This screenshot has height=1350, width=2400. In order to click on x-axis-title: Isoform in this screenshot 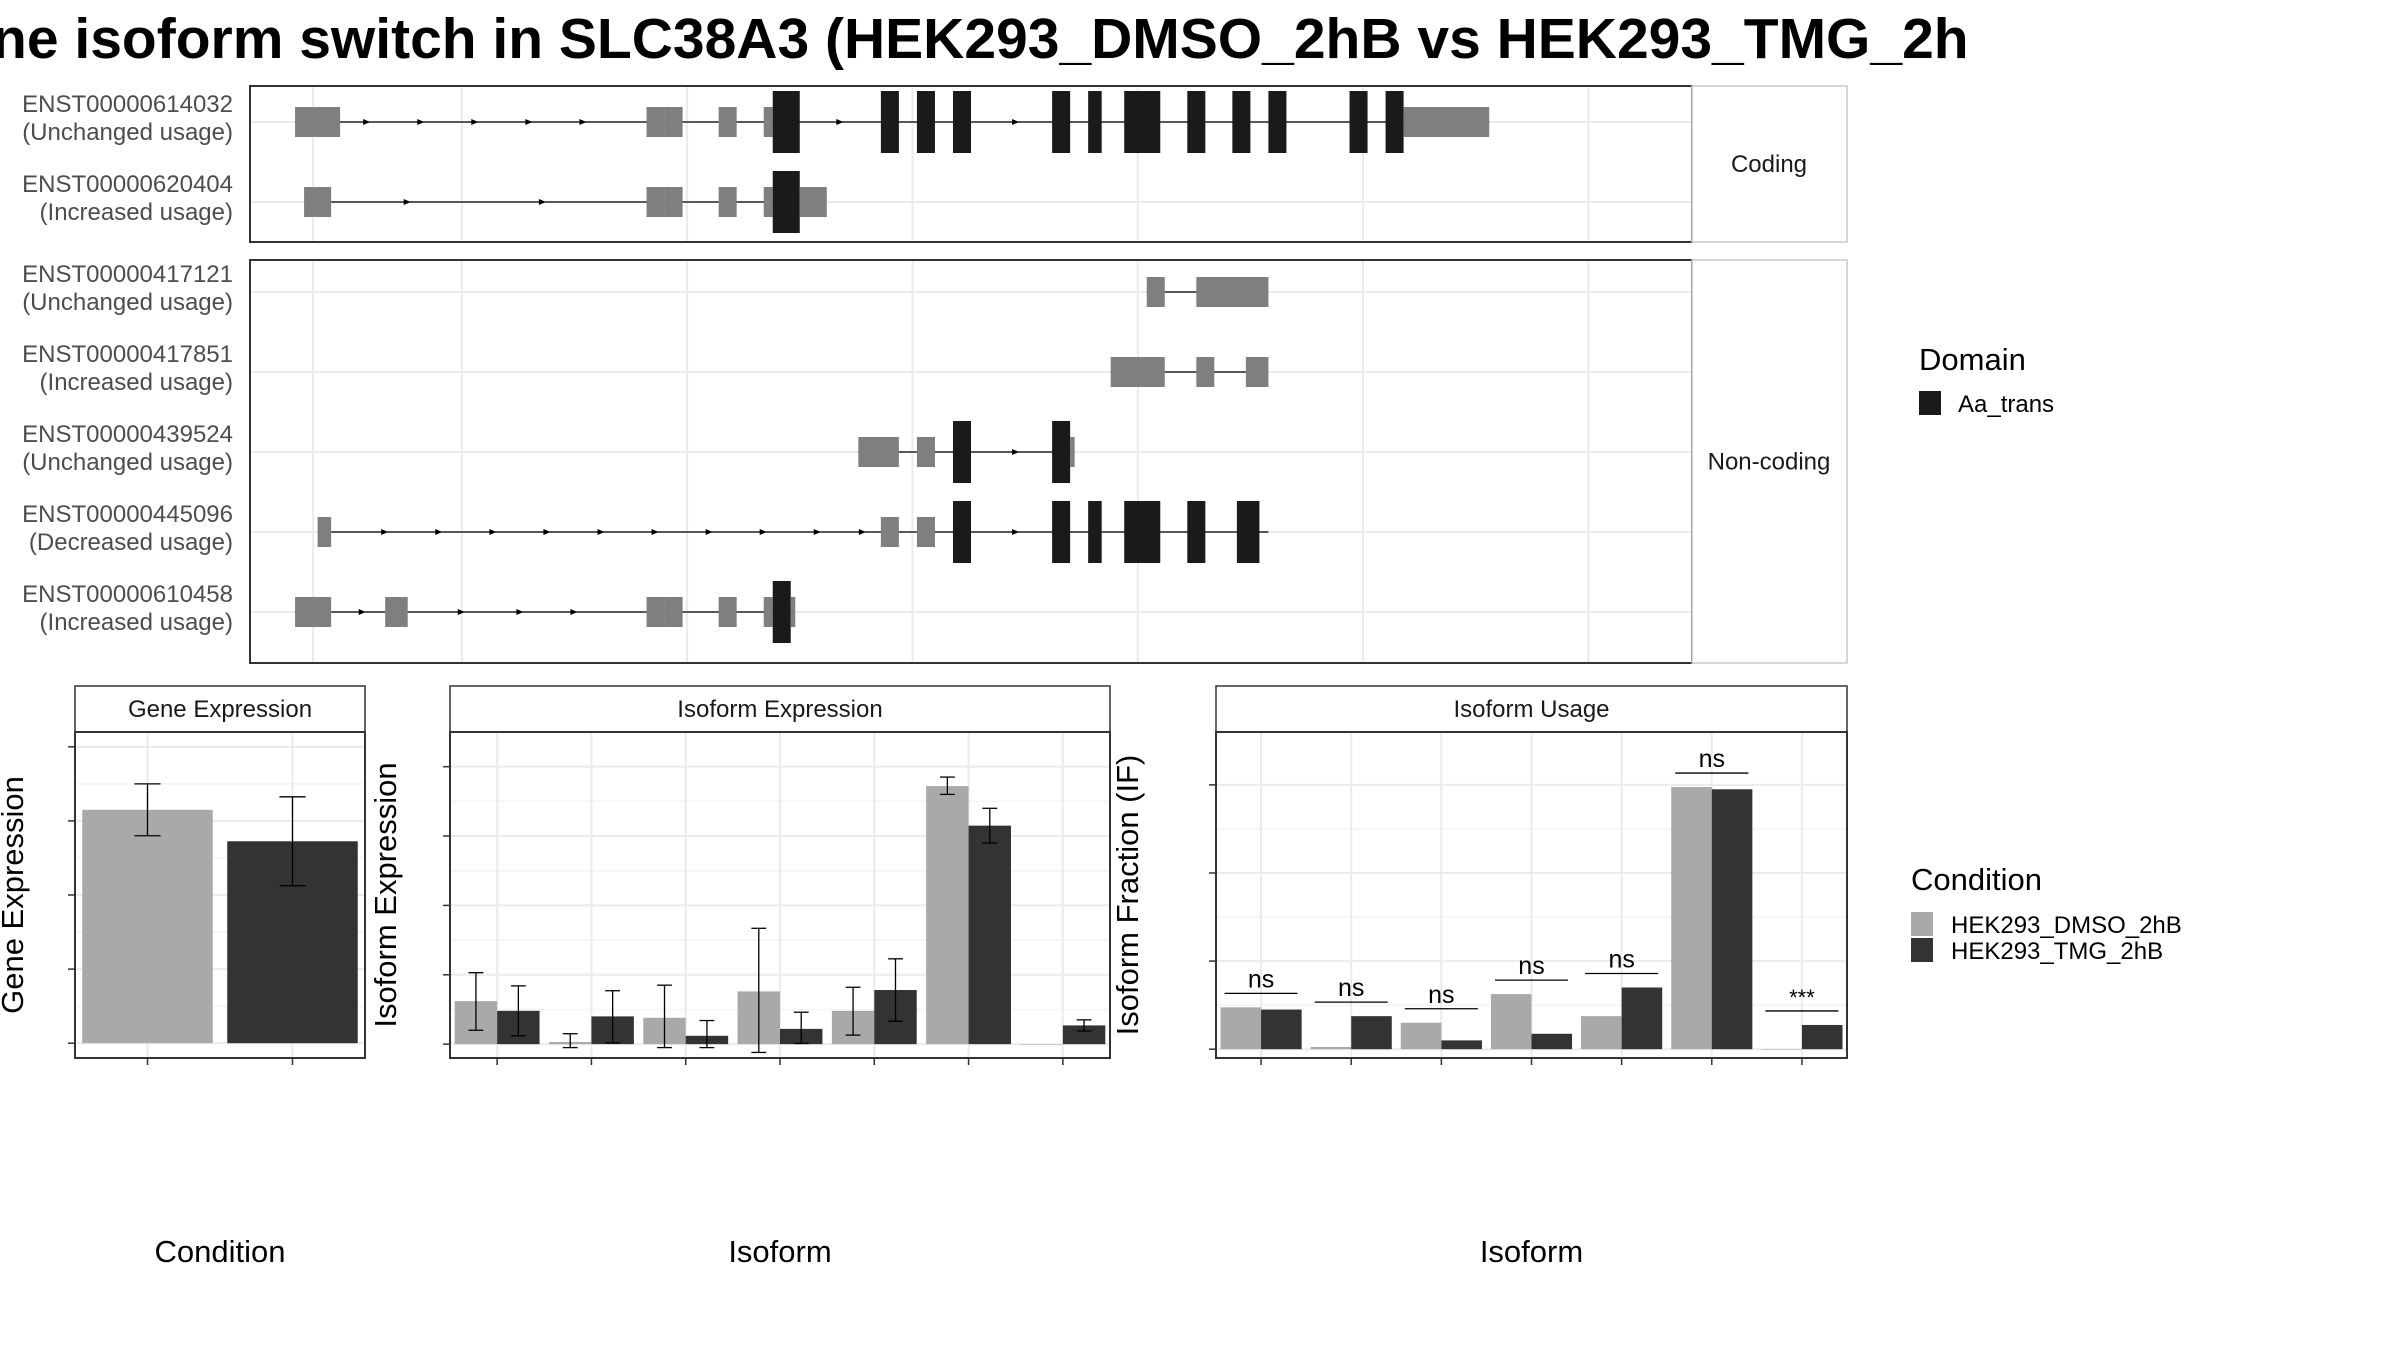, I will do `click(779, 1251)`.